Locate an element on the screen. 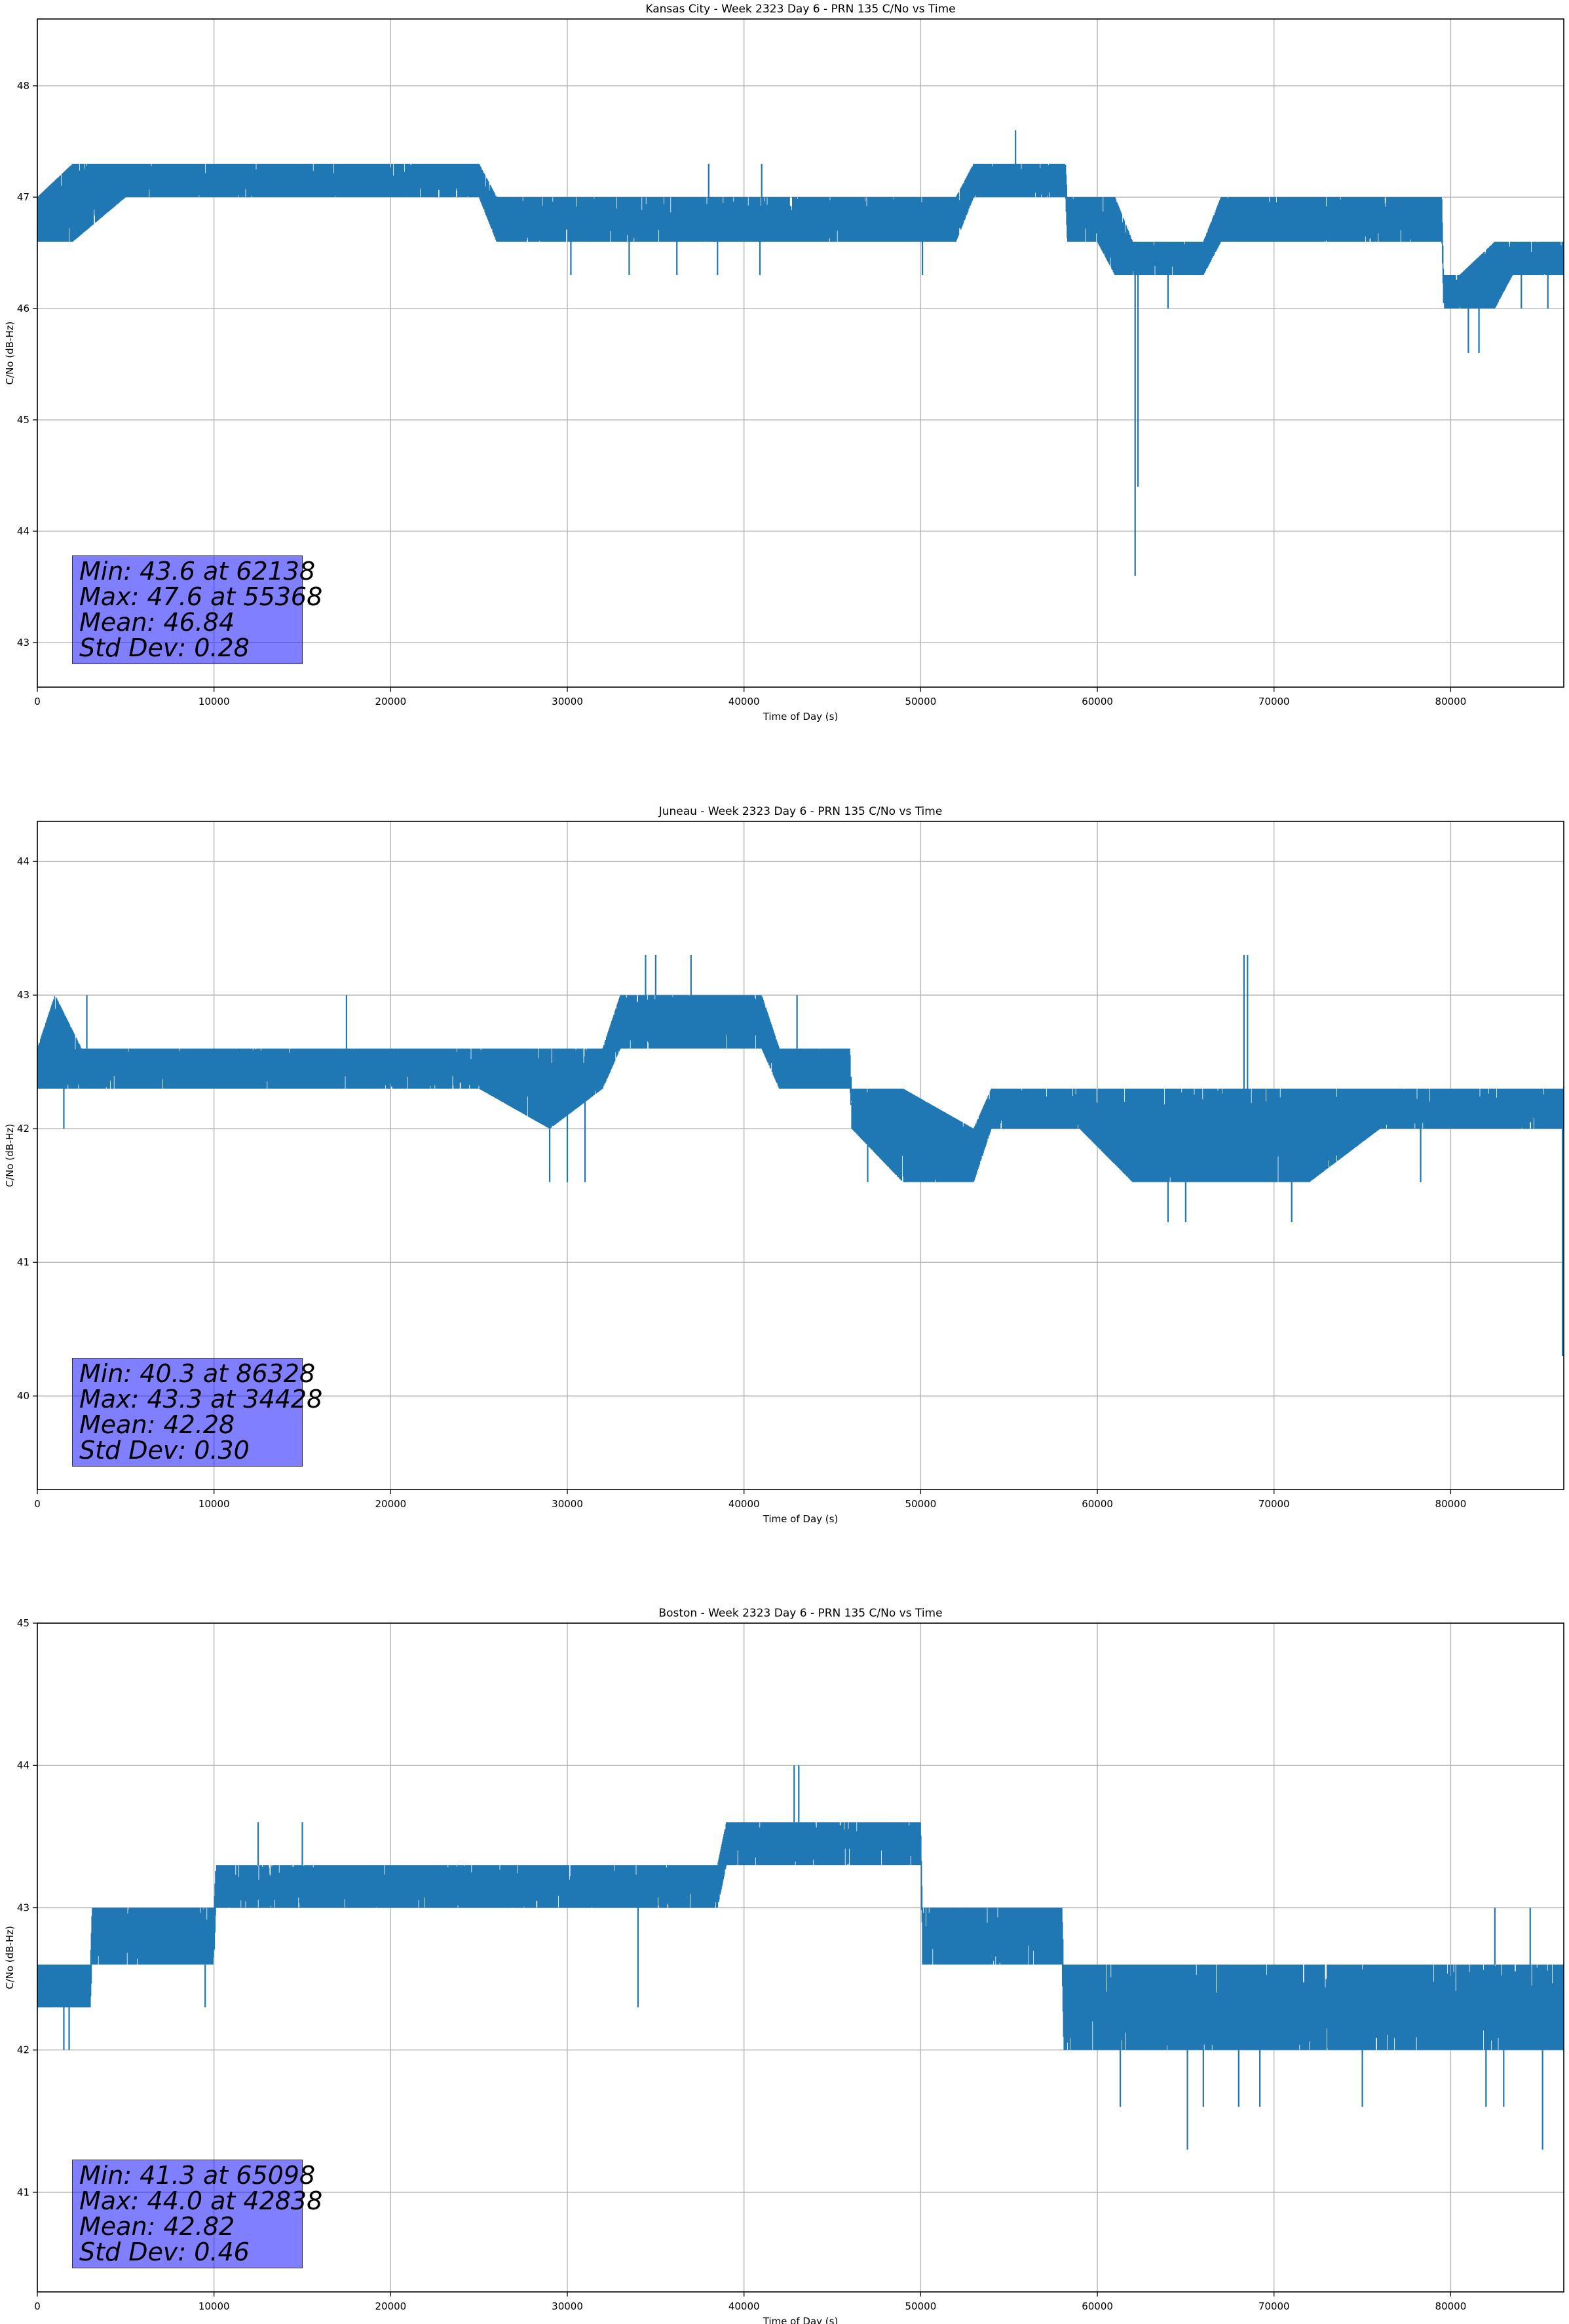 Image resolution: width=1569 pixels, height=2324 pixels. y-tick-label: 47 is located at coordinates (23, 197).